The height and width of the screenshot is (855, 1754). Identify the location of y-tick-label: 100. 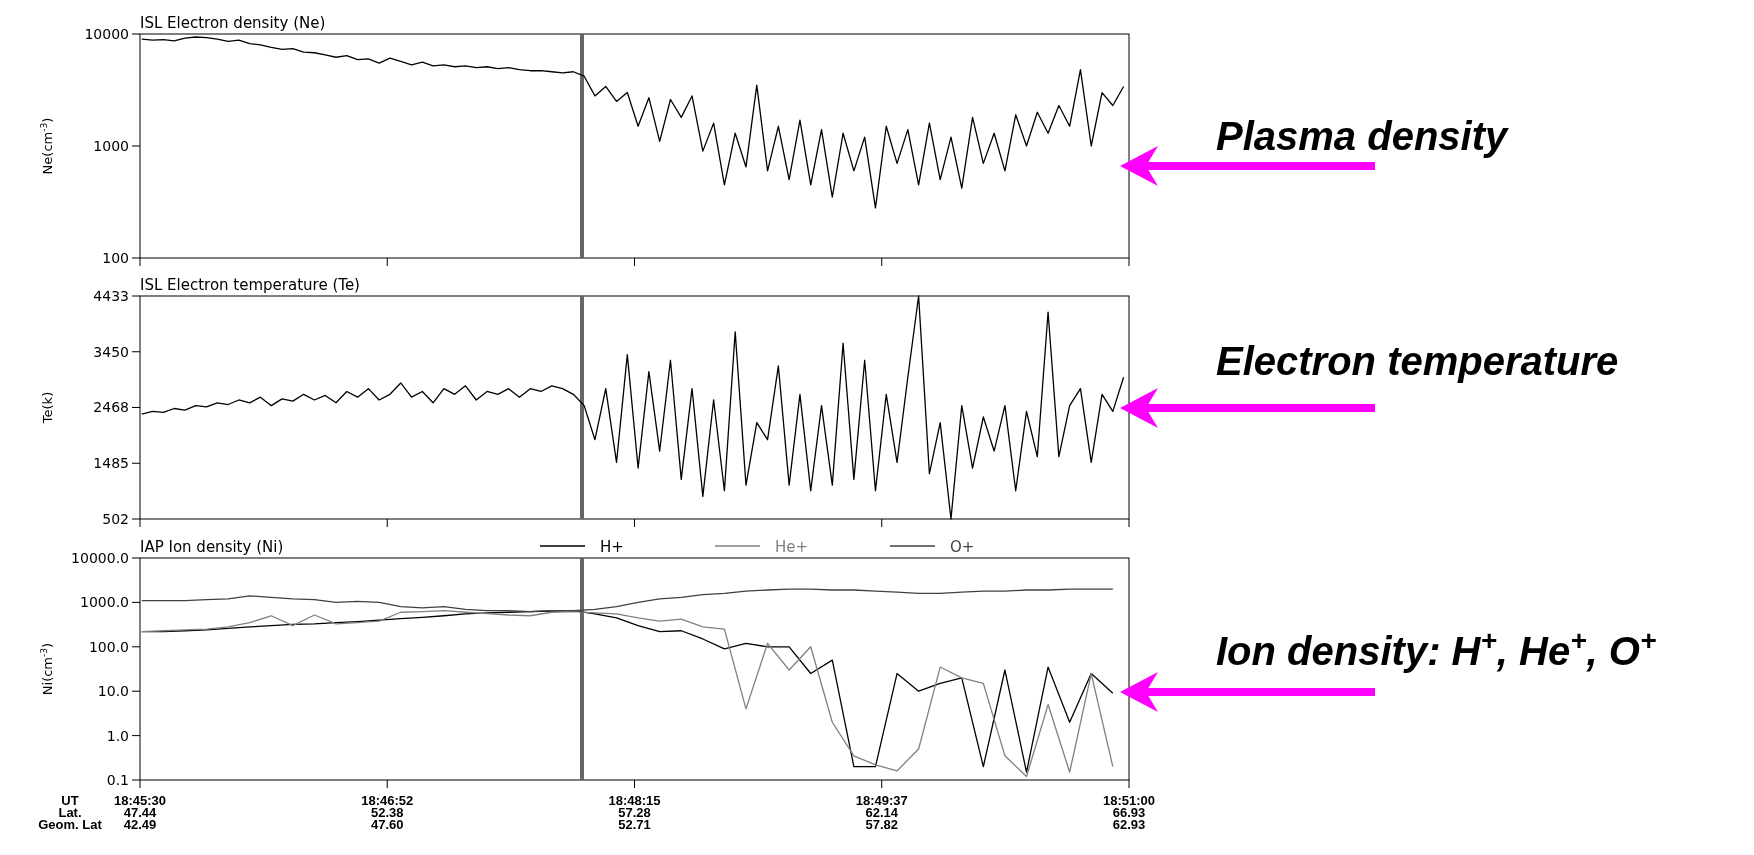
(115, 257).